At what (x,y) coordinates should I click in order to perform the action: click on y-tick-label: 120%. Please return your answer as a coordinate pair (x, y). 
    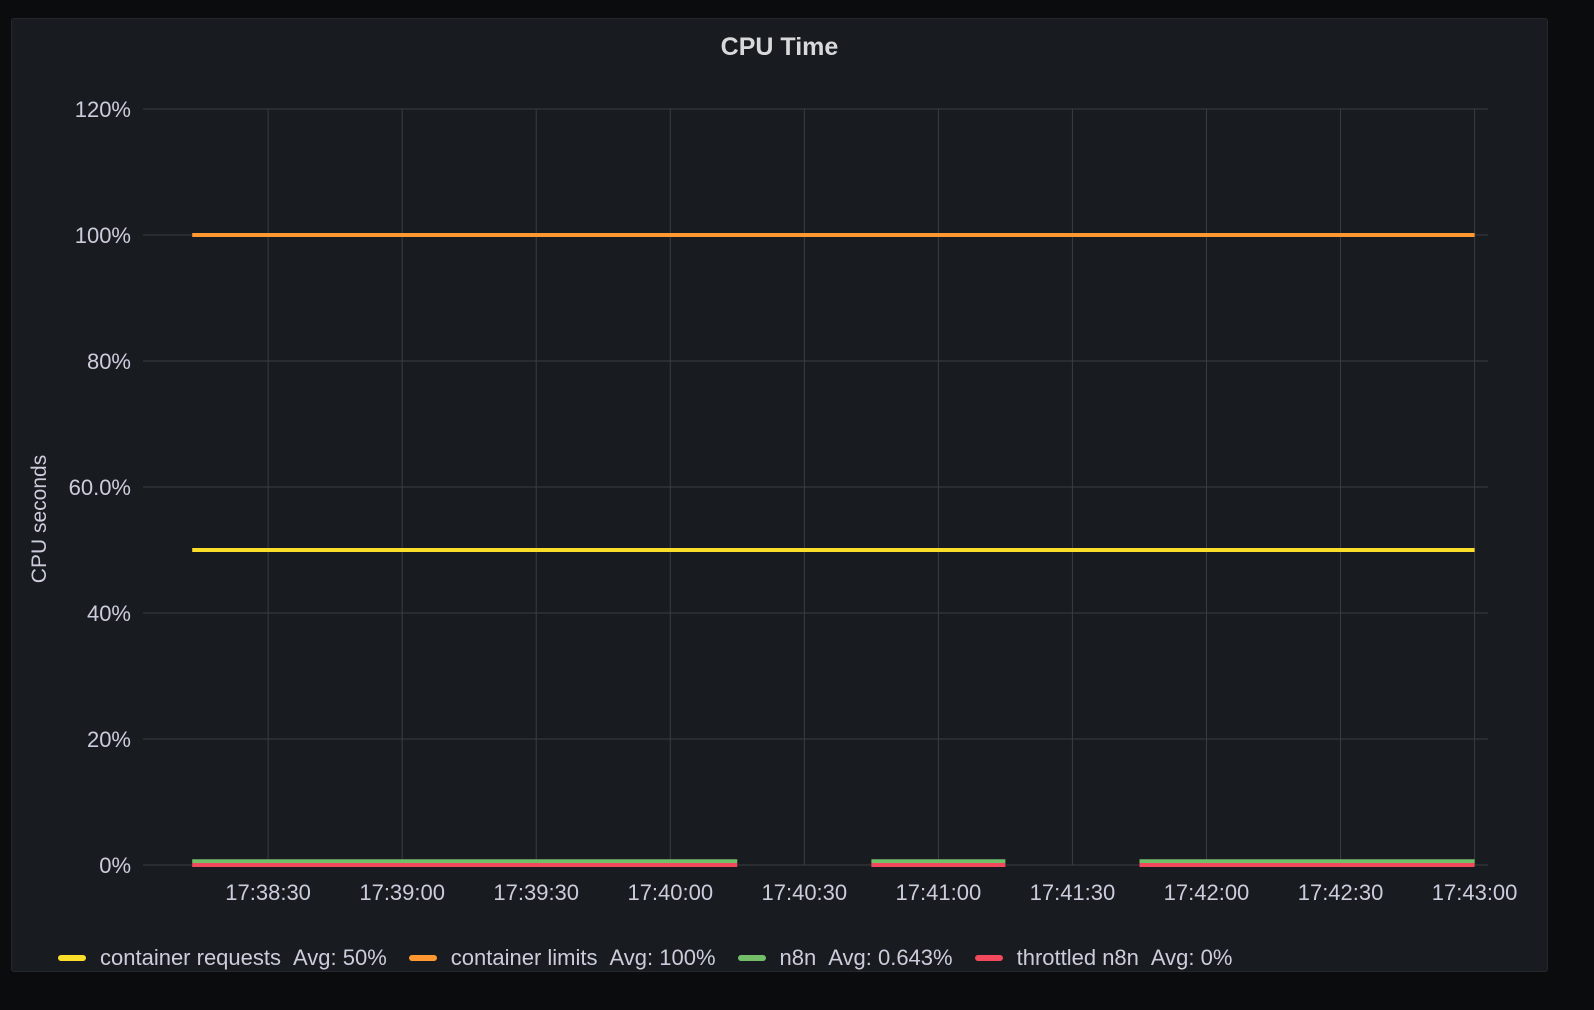
    Looking at the image, I should click on (103, 109).